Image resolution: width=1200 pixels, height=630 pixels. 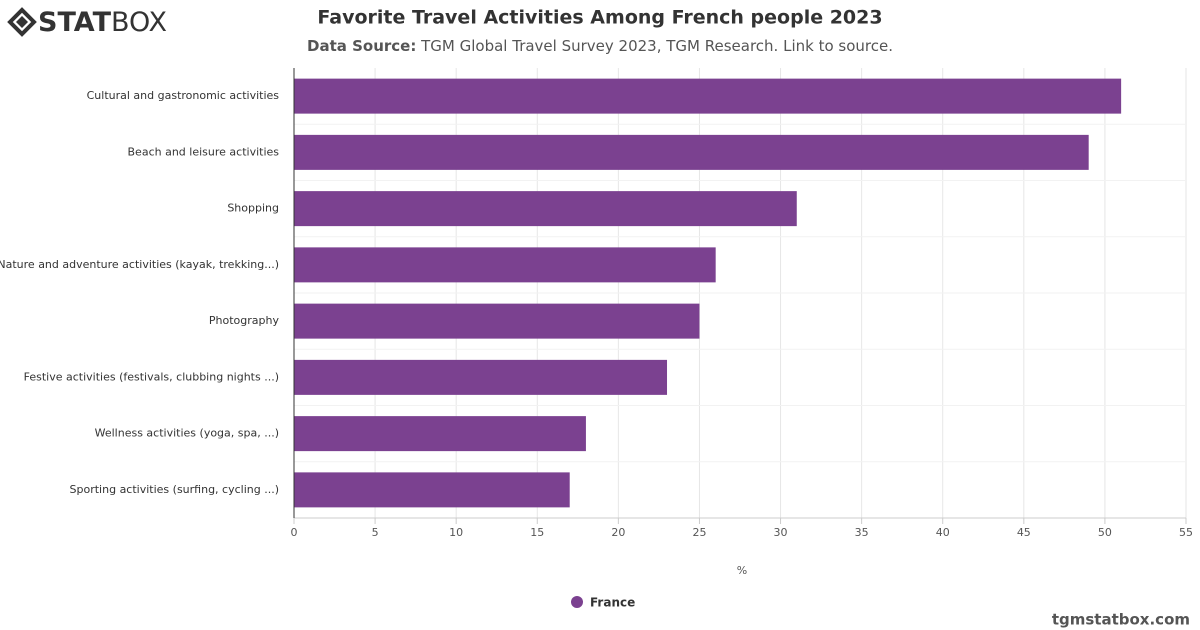 I want to click on legend-label: France, so click(x=612, y=603).